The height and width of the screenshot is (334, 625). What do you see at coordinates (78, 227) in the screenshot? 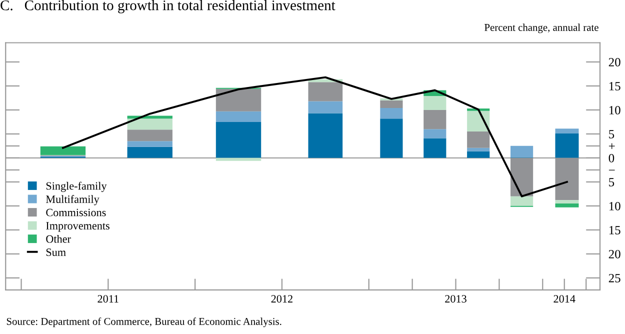
I see `legend-label: Improvements` at bounding box center [78, 227].